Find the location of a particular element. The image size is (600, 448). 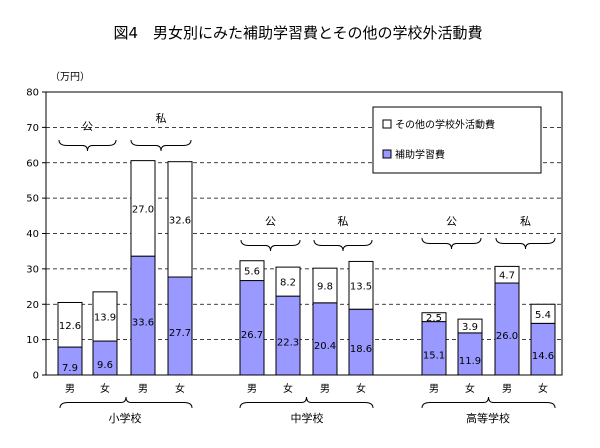

data-label: 27.7 is located at coordinates (180, 333).